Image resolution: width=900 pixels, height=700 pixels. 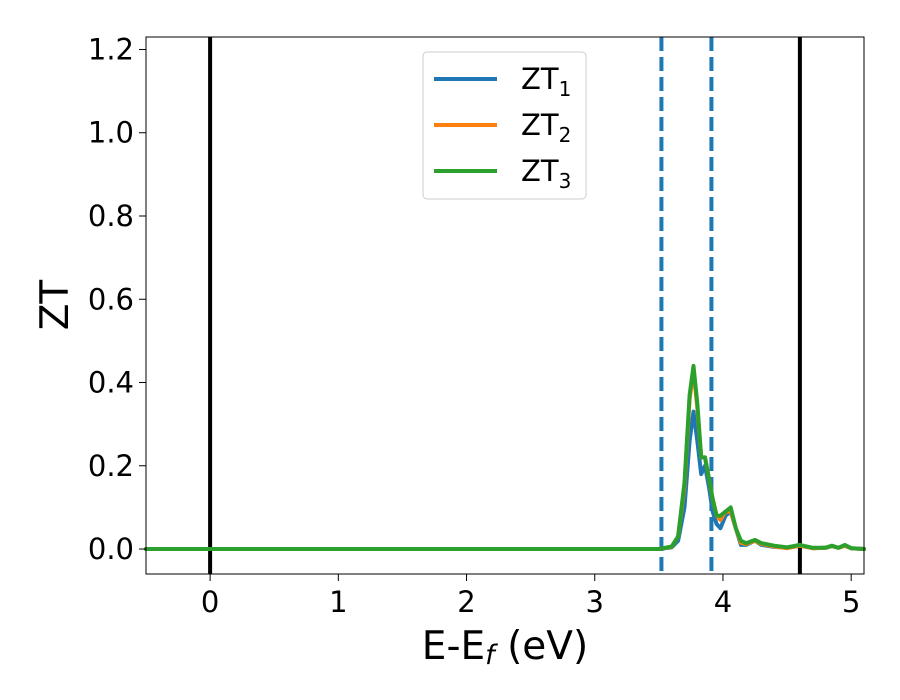 What do you see at coordinates (851, 602) in the screenshot?
I see `x-tick-label: 5` at bounding box center [851, 602].